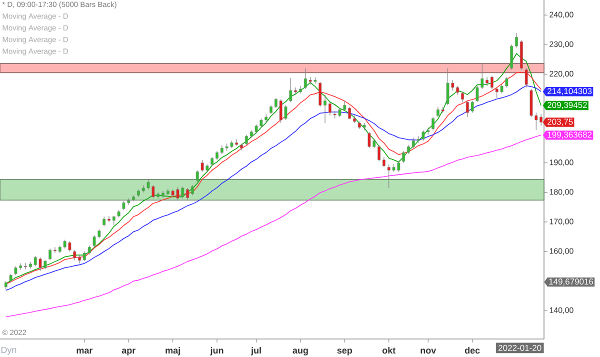 The width and height of the screenshot is (600, 357). What do you see at coordinates (571, 282) in the screenshot?
I see `text: 149,679016` at bounding box center [571, 282].